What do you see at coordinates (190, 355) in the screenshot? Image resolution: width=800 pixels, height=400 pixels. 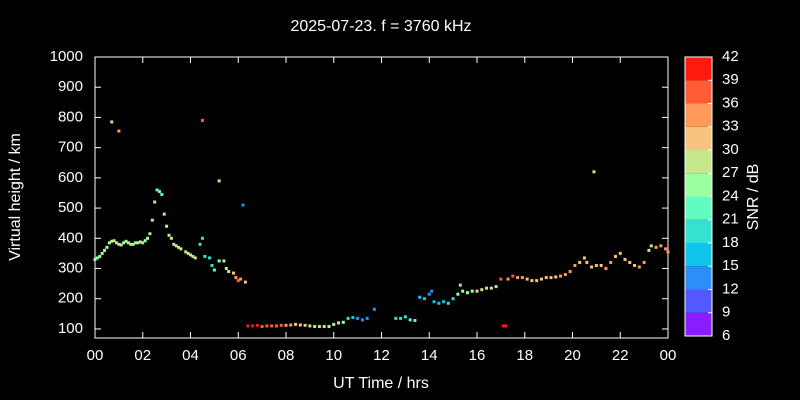 I see `x-tick-label: 04` at bounding box center [190, 355].